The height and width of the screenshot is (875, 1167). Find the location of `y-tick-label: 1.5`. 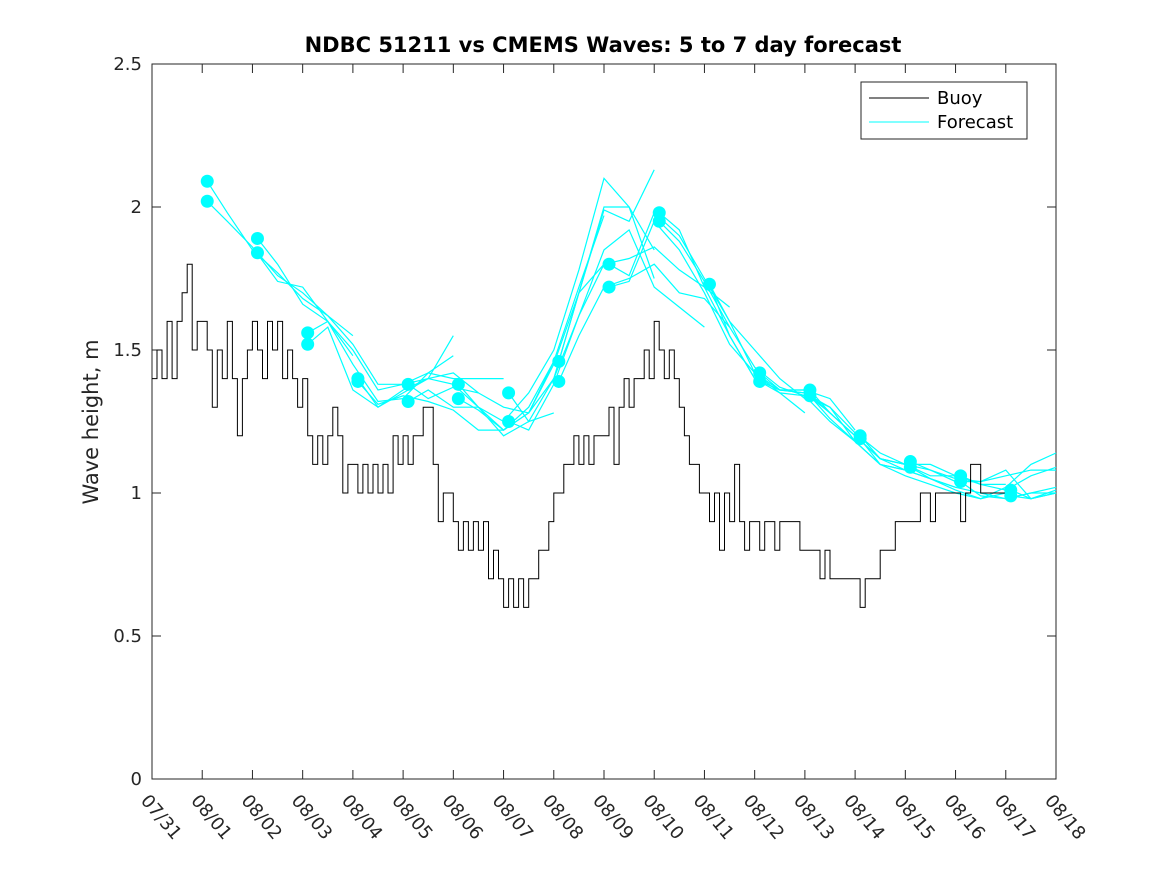

y-tick-label: 1.5 is located at coordinates (127, 350).